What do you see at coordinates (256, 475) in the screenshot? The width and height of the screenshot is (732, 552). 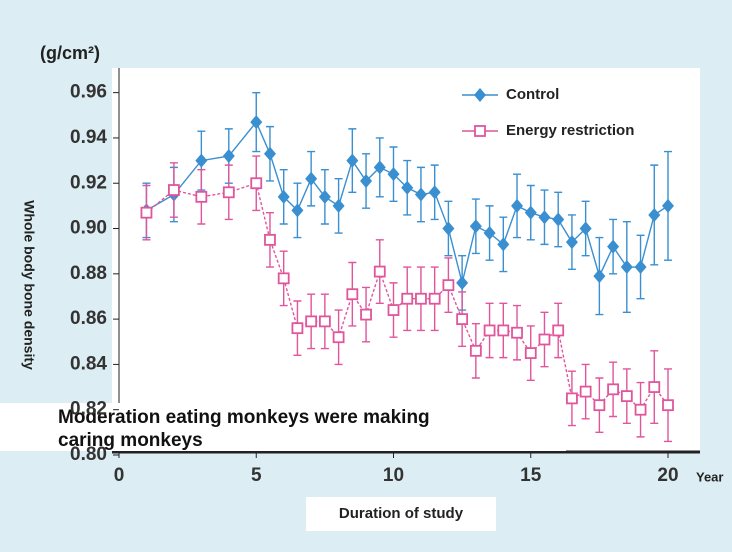 I see `x-tick-label: 5` at bounding box center [256, 475].